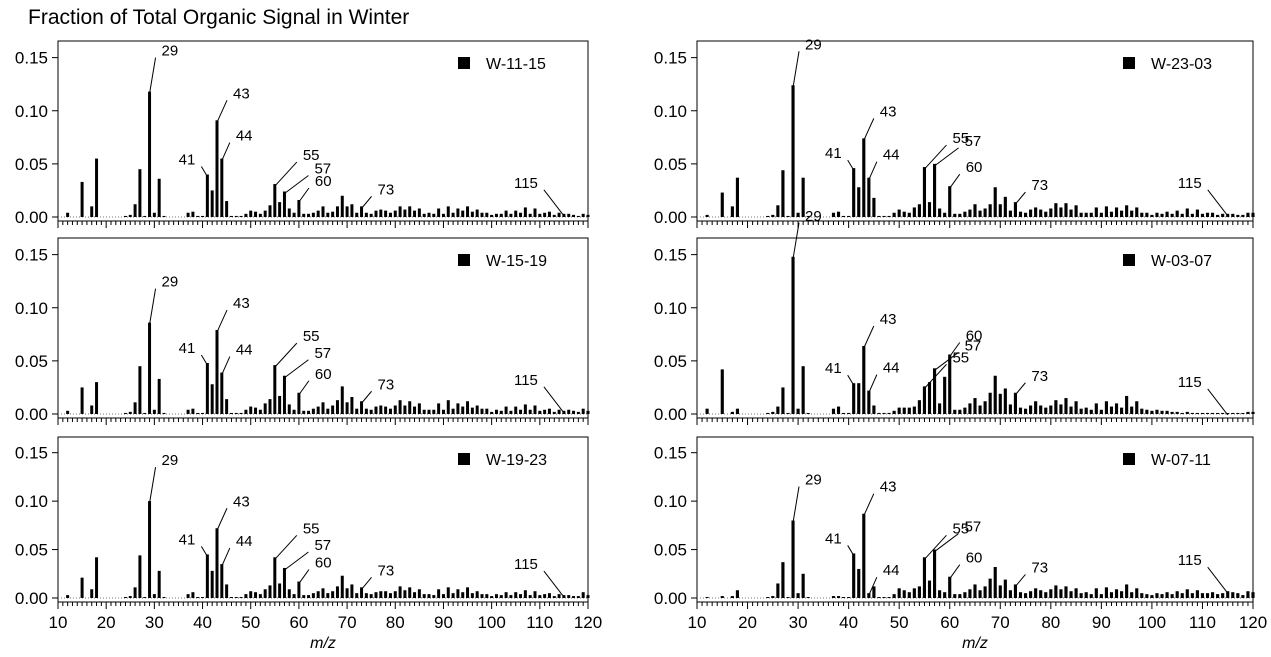 Image resolution: width=1271 pixels, height=657 pixels. Describe the element at coordinates (395, 622) in the screenshot. I see `x-tick-label: 80` at that location.